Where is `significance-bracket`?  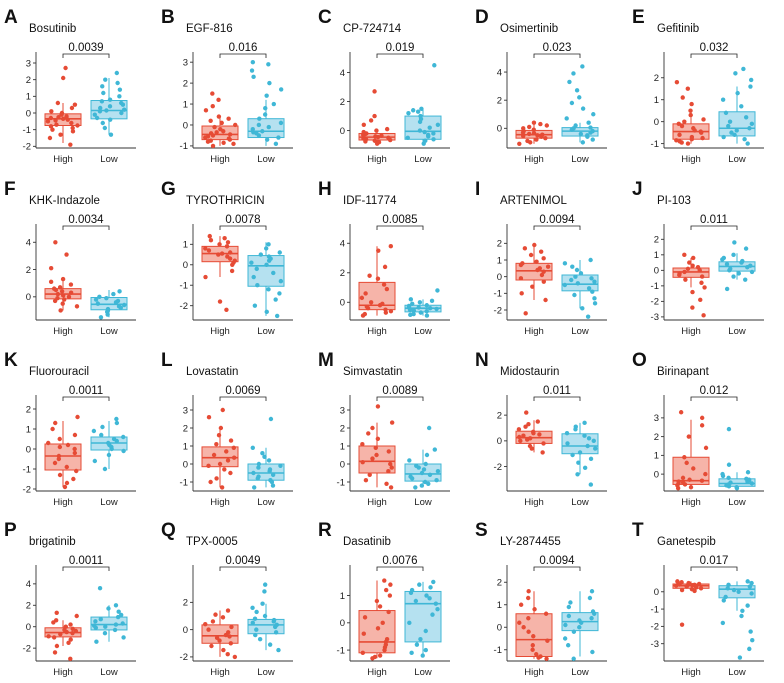 significance-bracket is located at coordinates (714, 398).